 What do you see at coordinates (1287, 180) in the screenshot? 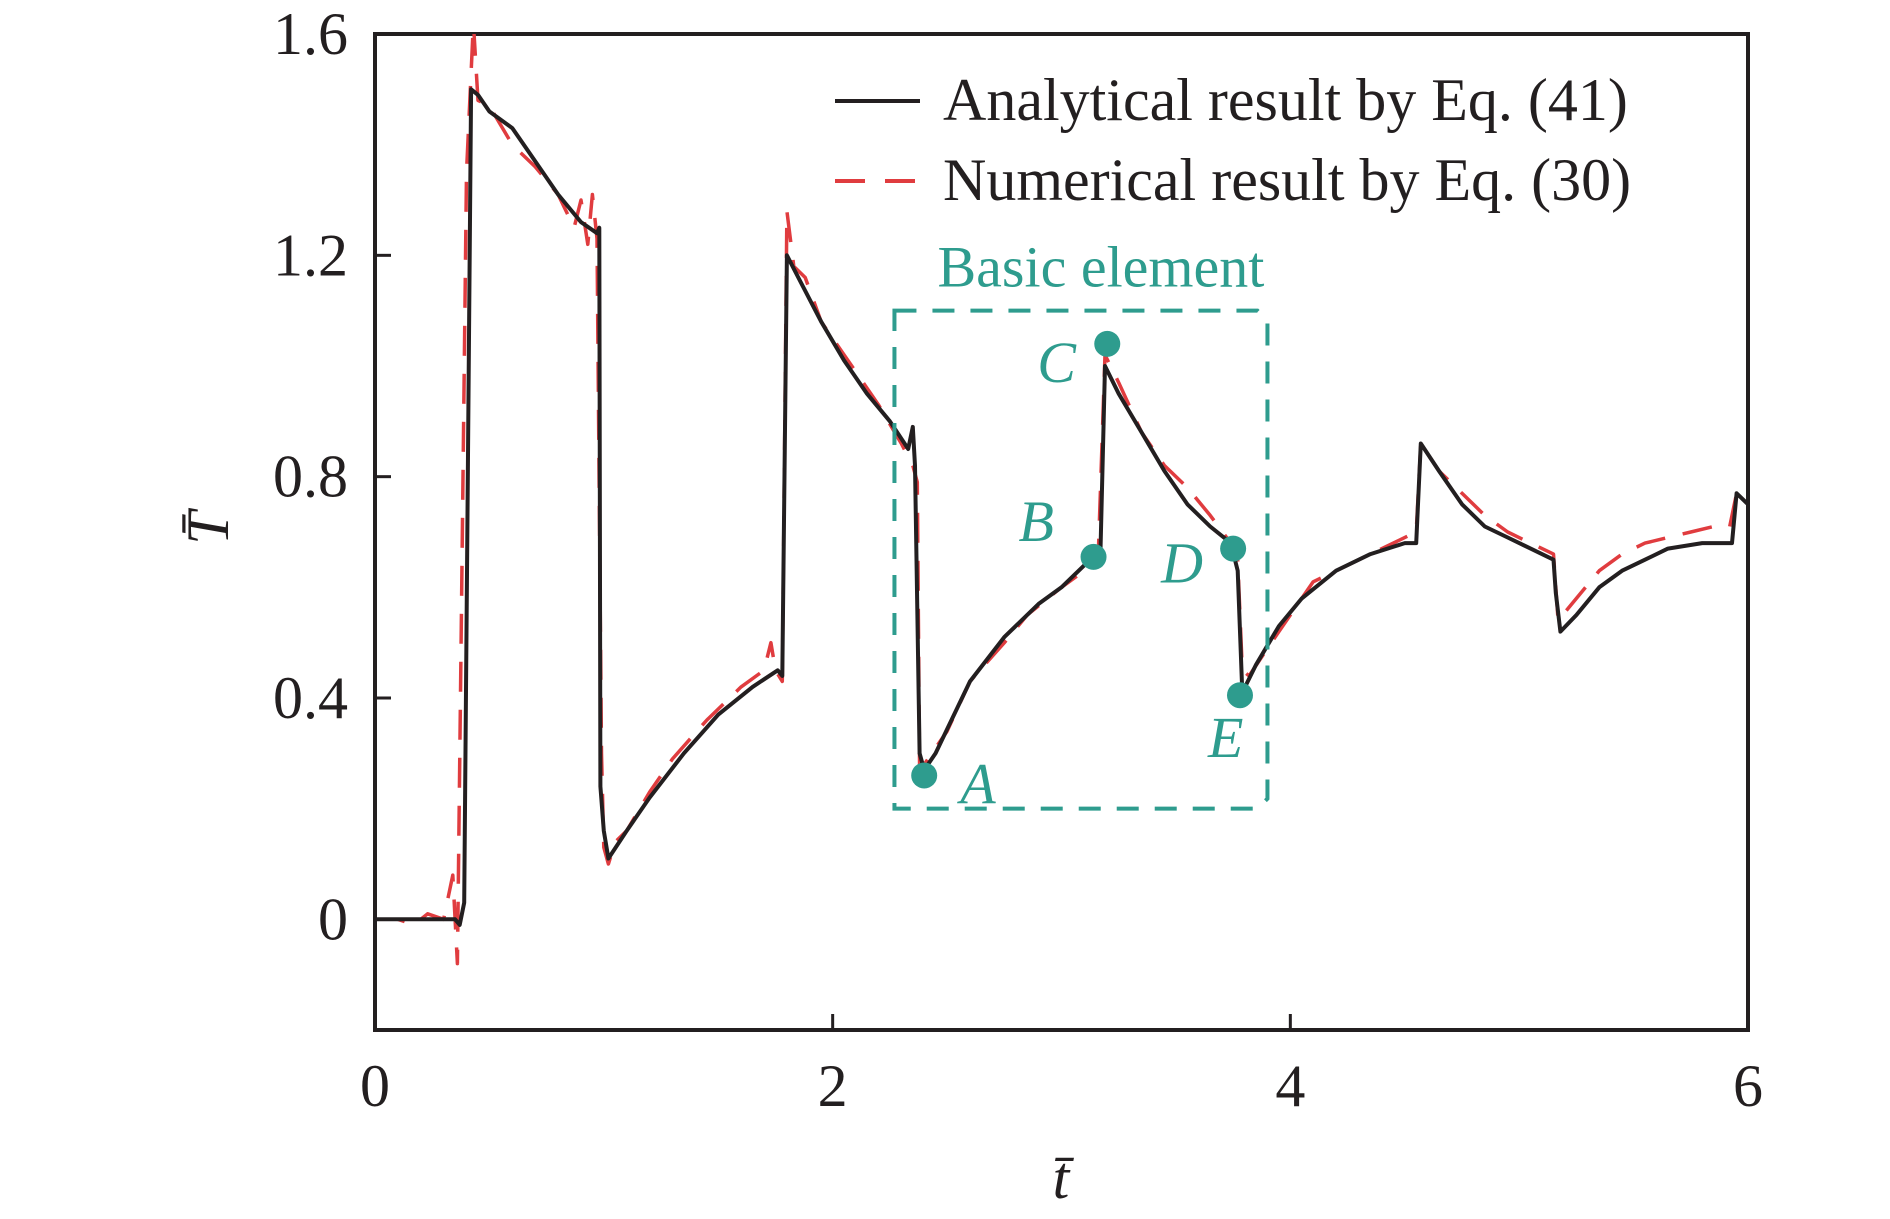
I see `legend-label-numerical: Numerical result by Eq. (30)` at bounding box center [1287, 180].